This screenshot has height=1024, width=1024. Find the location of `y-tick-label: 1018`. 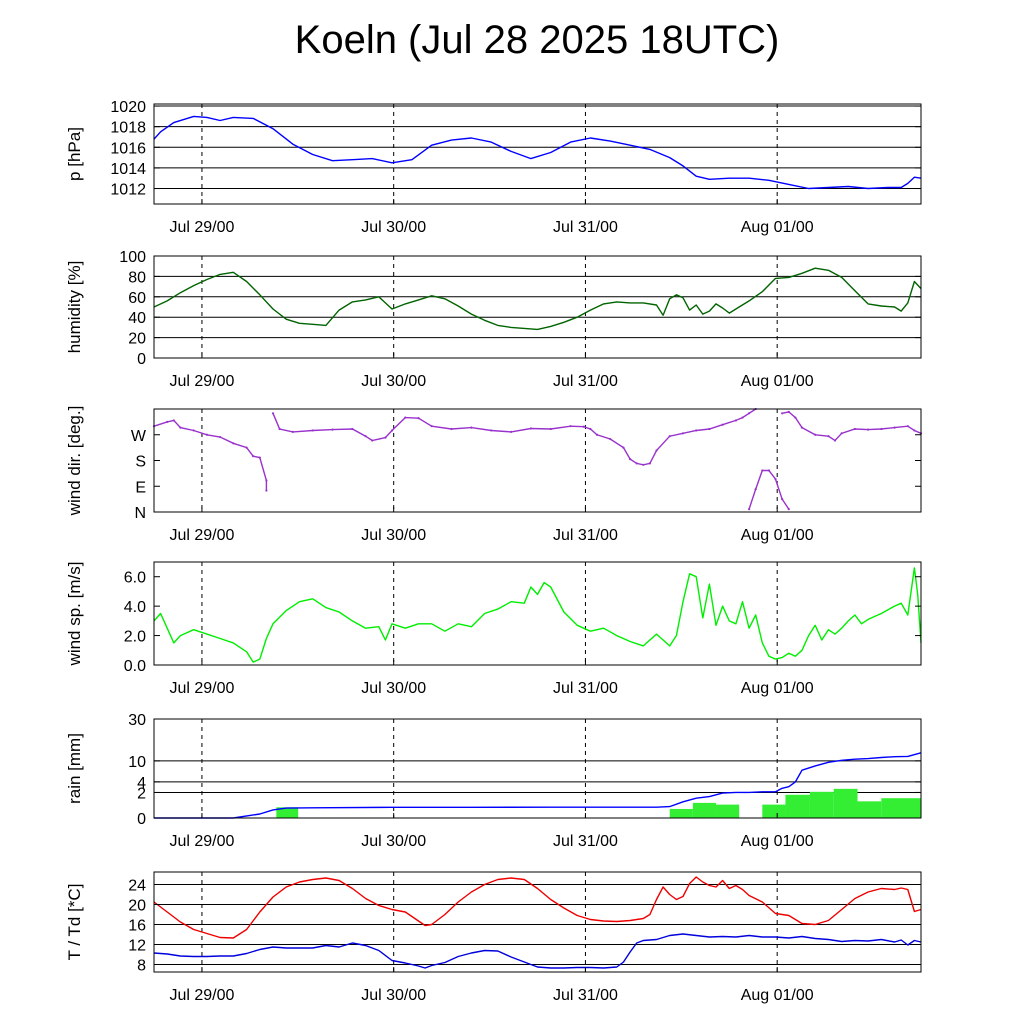

y-tick-label: 1018 is located at coordinates (128, 128).